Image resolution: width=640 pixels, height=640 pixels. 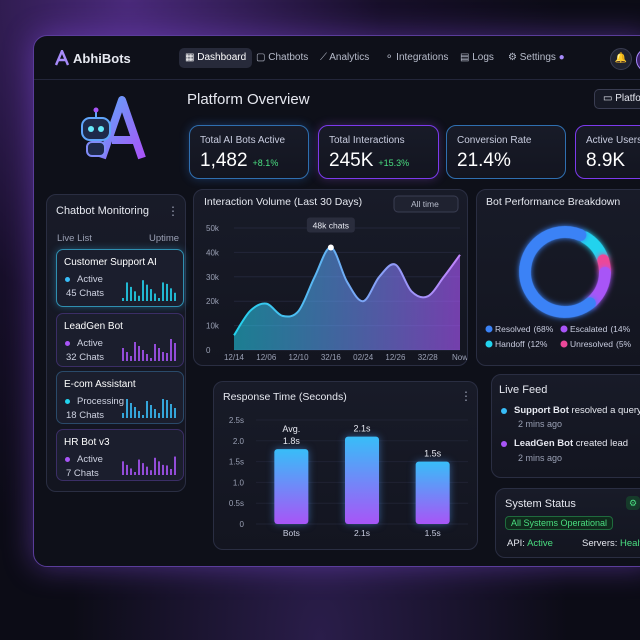 What do you see at coordinates (459, 357) in the screenshot?
I see `x-tick-label: Now` at bounding box center [459, 357].